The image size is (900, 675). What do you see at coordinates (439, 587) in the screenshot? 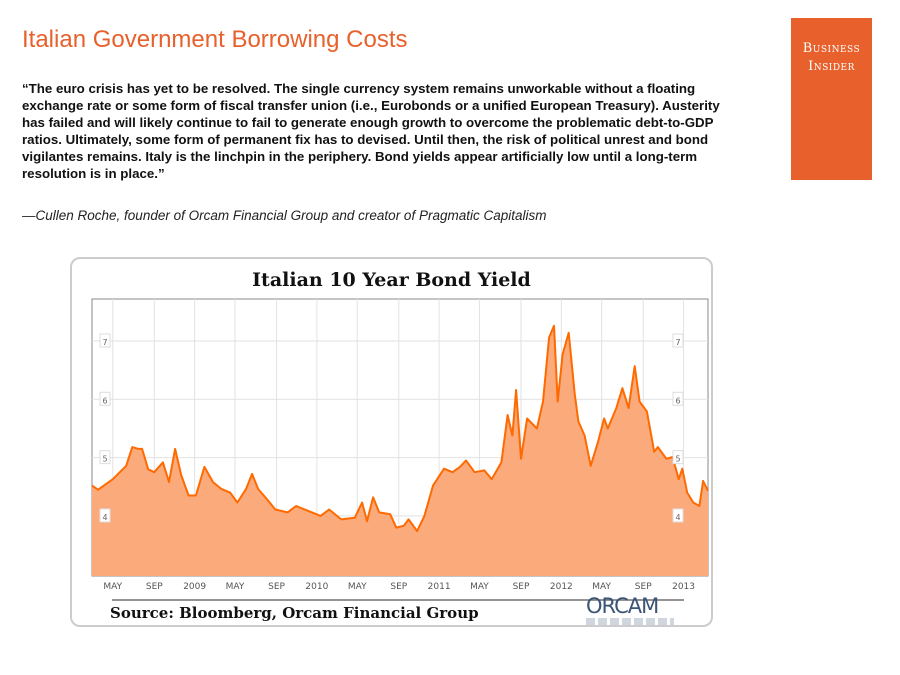
I see `x-tick-label: 2011` at bounding box center [439, 587].